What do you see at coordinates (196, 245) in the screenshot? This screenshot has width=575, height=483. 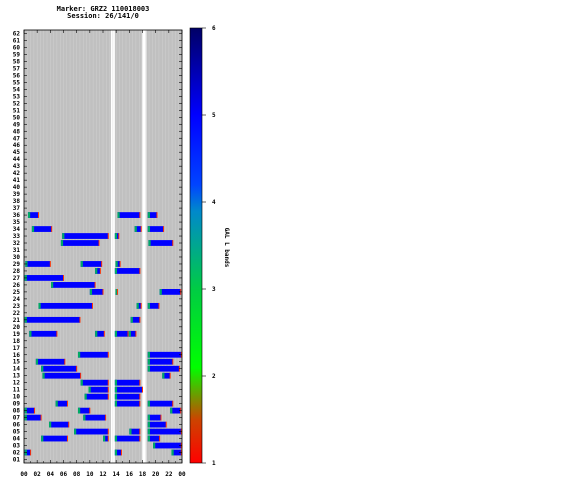 I see `colorbar-gradient` at bounding box center [196, 245].